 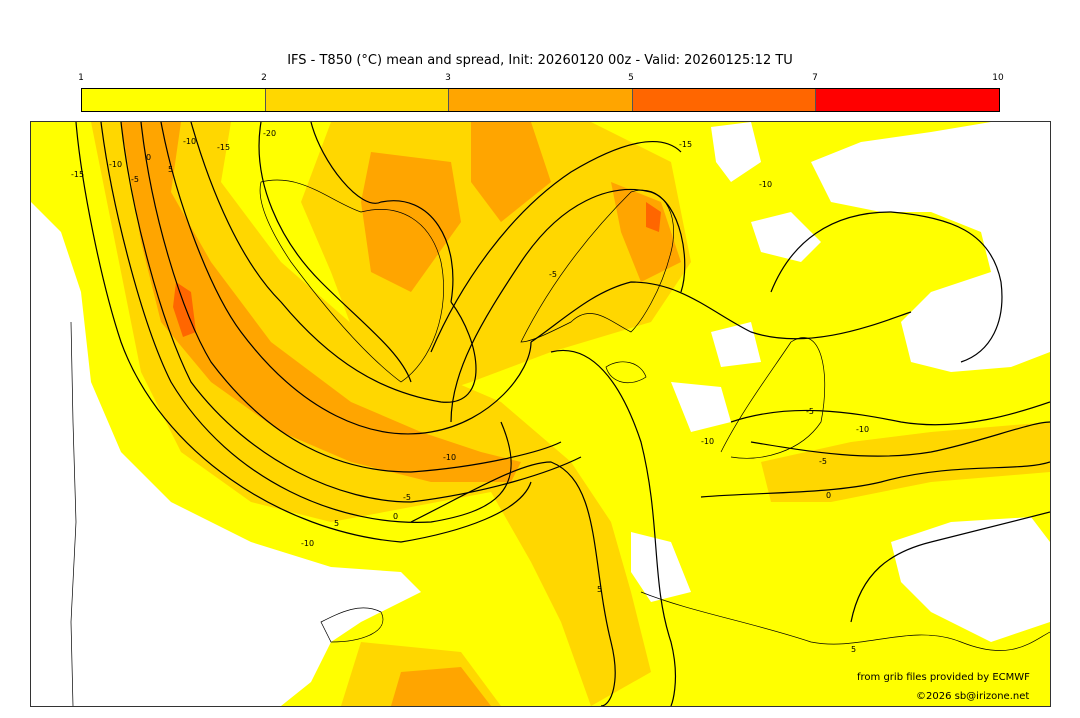 I want to click on colorbar-tick: 10, so click(x=998, y=78).